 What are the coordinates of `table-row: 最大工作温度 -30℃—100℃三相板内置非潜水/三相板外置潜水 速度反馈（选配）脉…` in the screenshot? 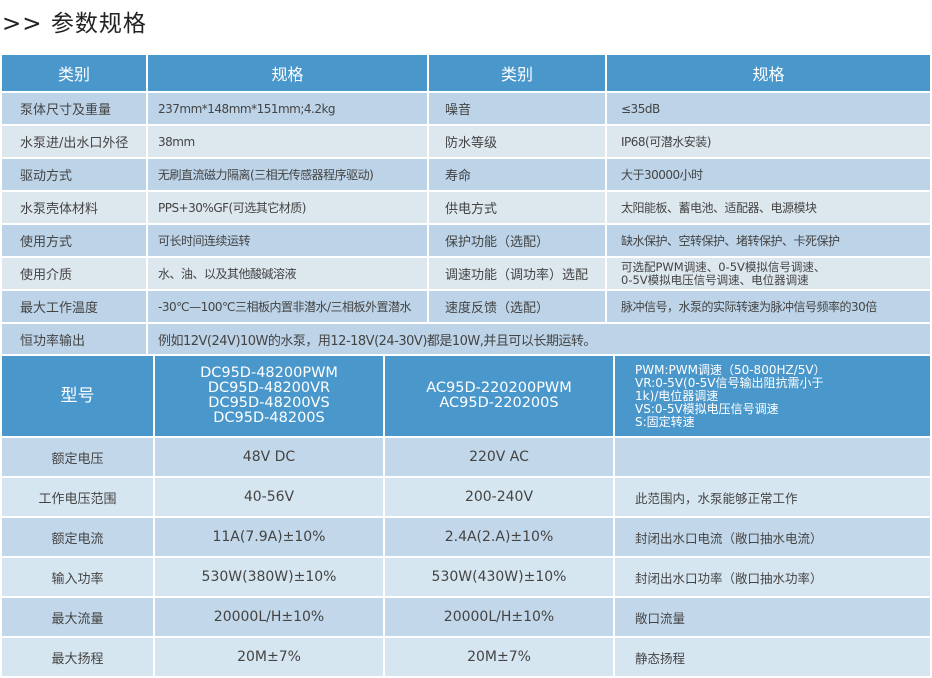 It's located at (466, 306).